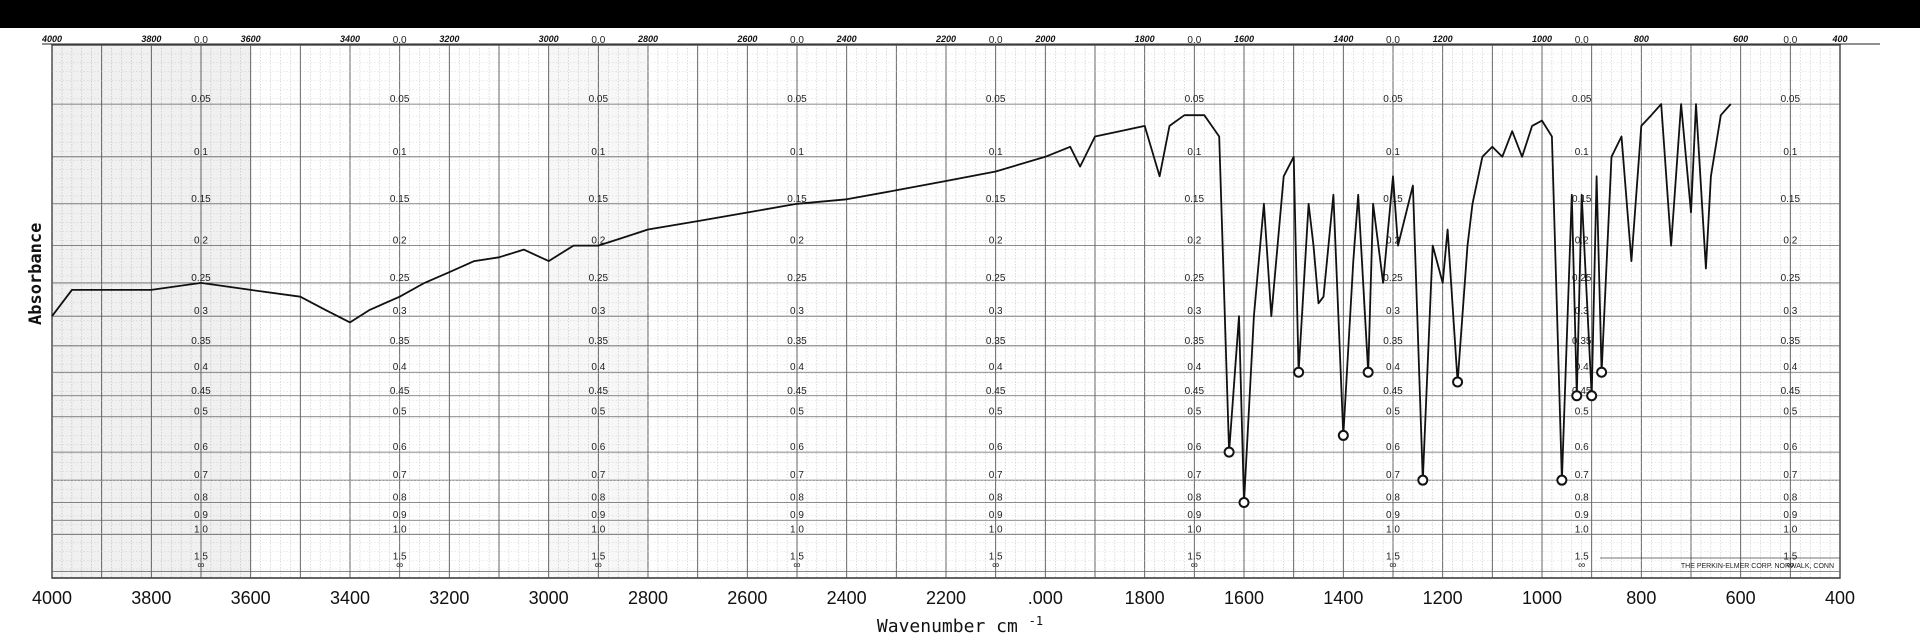 Image resolution: width=1920 pixels, height=640 pixels. I want to click on top-tick-label: 2400, so click(846, 39).